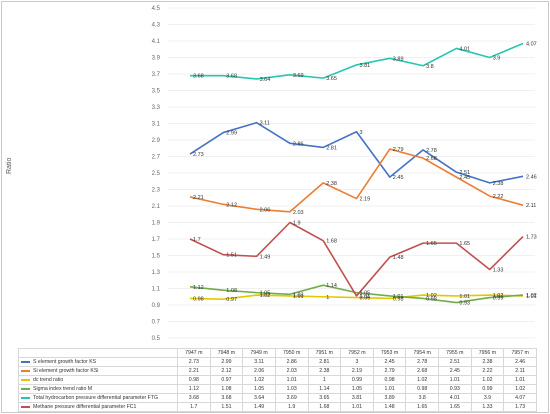 Image resolution: width=550 pixels, height=414 pixels. Describe the element at coordinates (156, 75) in the screenshot. I see `y-tick-label: 3.7` at that location.